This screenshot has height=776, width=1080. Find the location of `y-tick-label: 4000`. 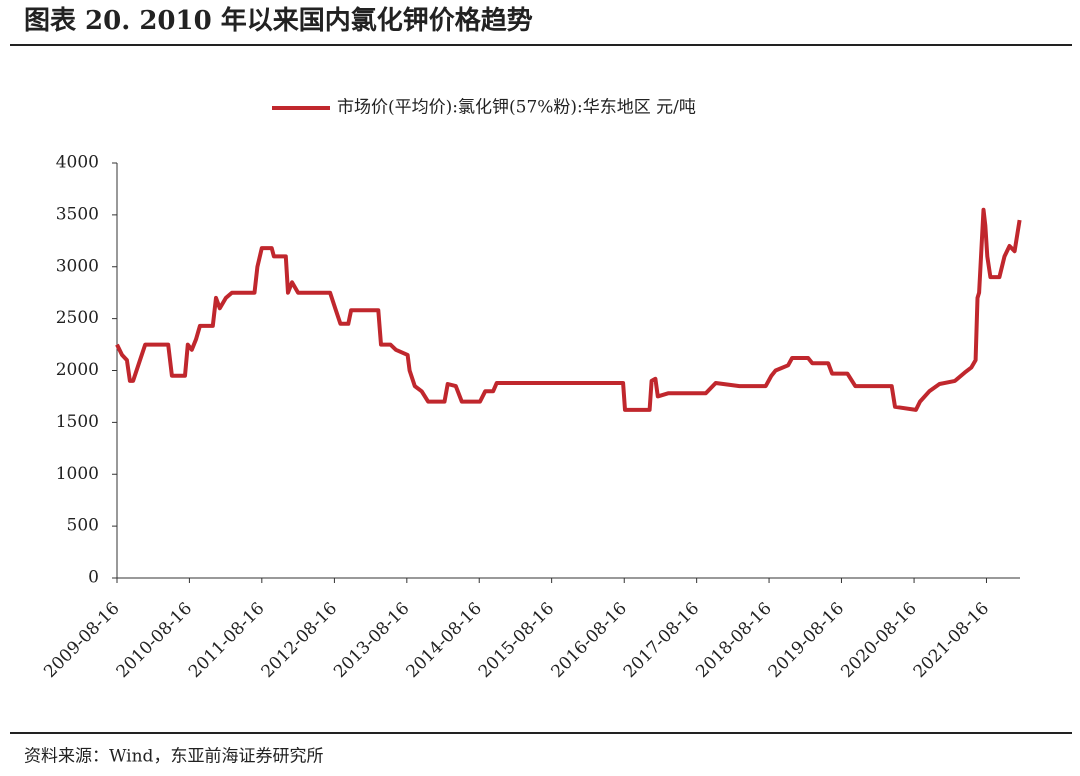

y-tick-label: 4000 is located at coordinates (77, 163).